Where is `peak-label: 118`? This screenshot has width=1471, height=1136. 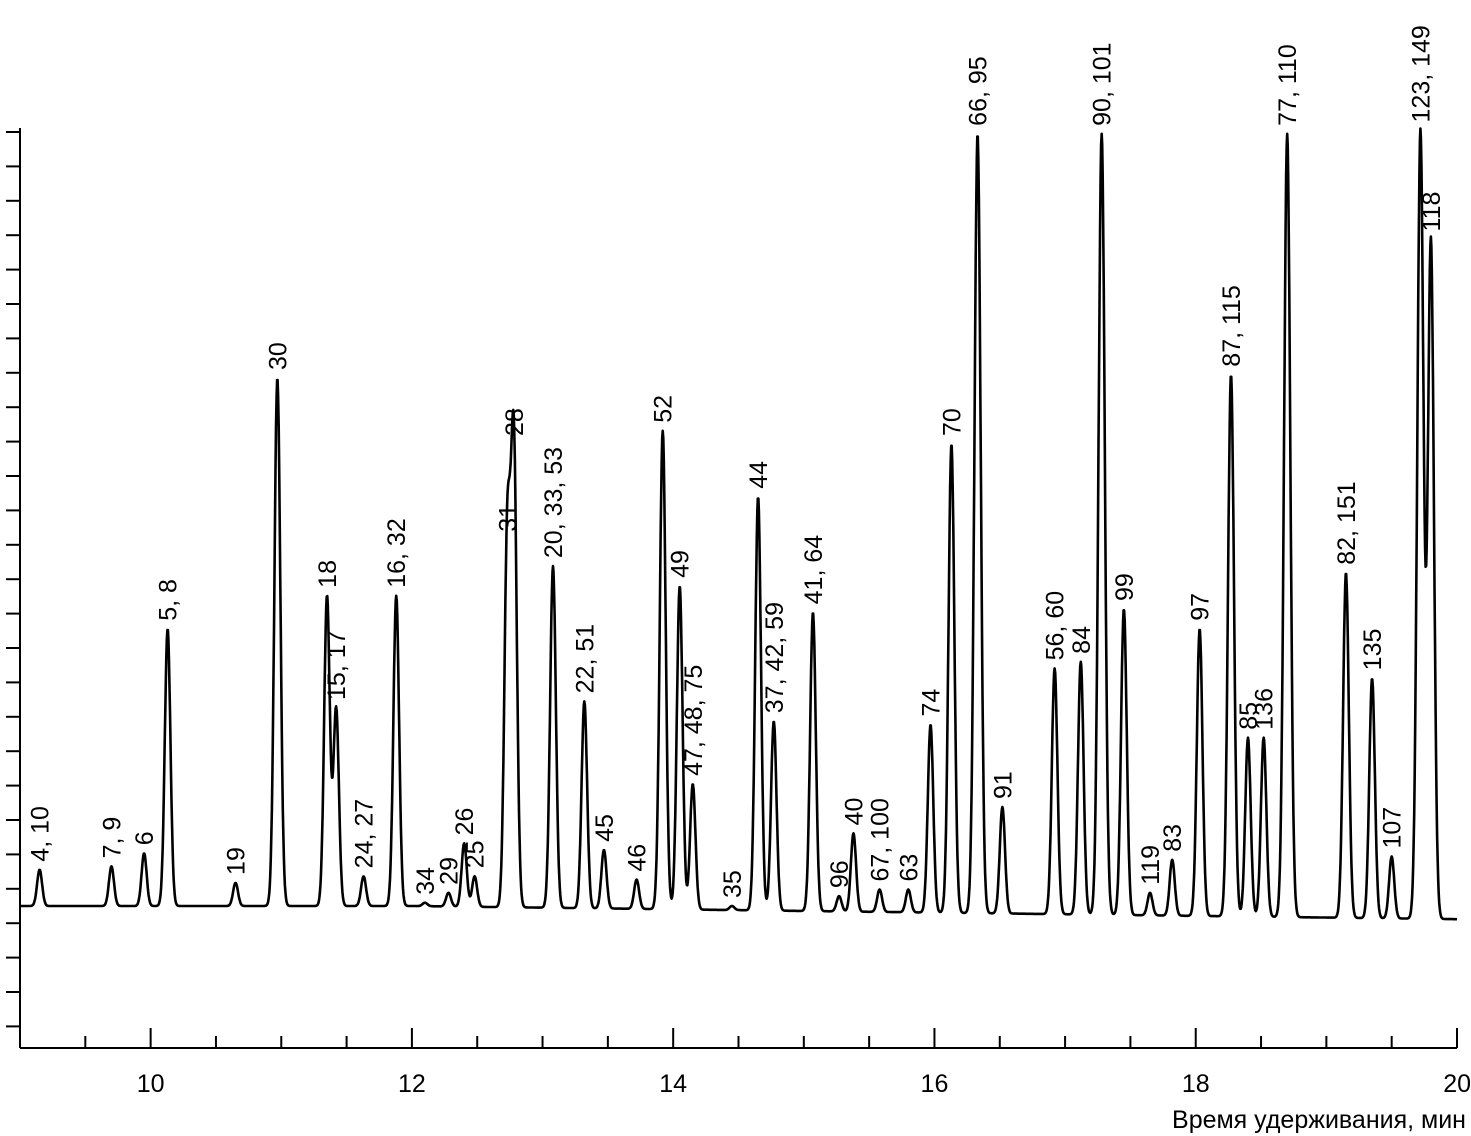
peak-label: 118 is located at coordinates (1432, 212).